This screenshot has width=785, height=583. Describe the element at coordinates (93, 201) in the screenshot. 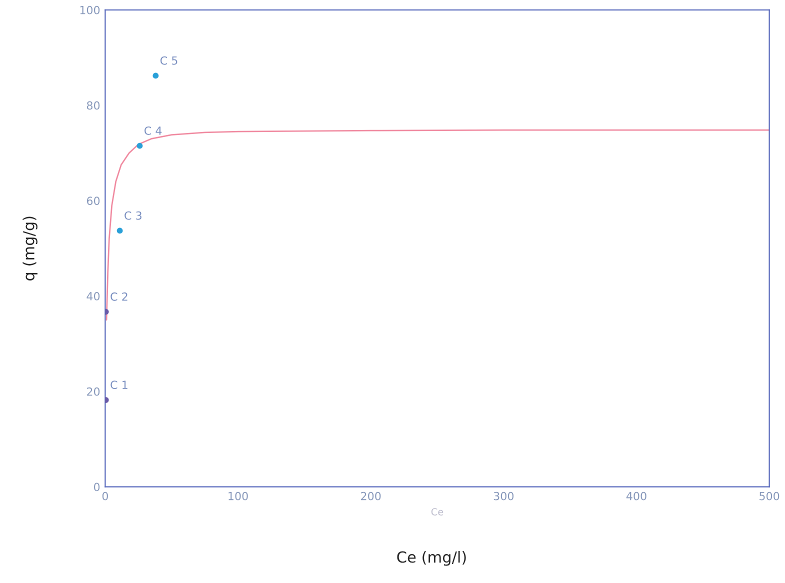

I see `y-tick-label: 60` at that location.